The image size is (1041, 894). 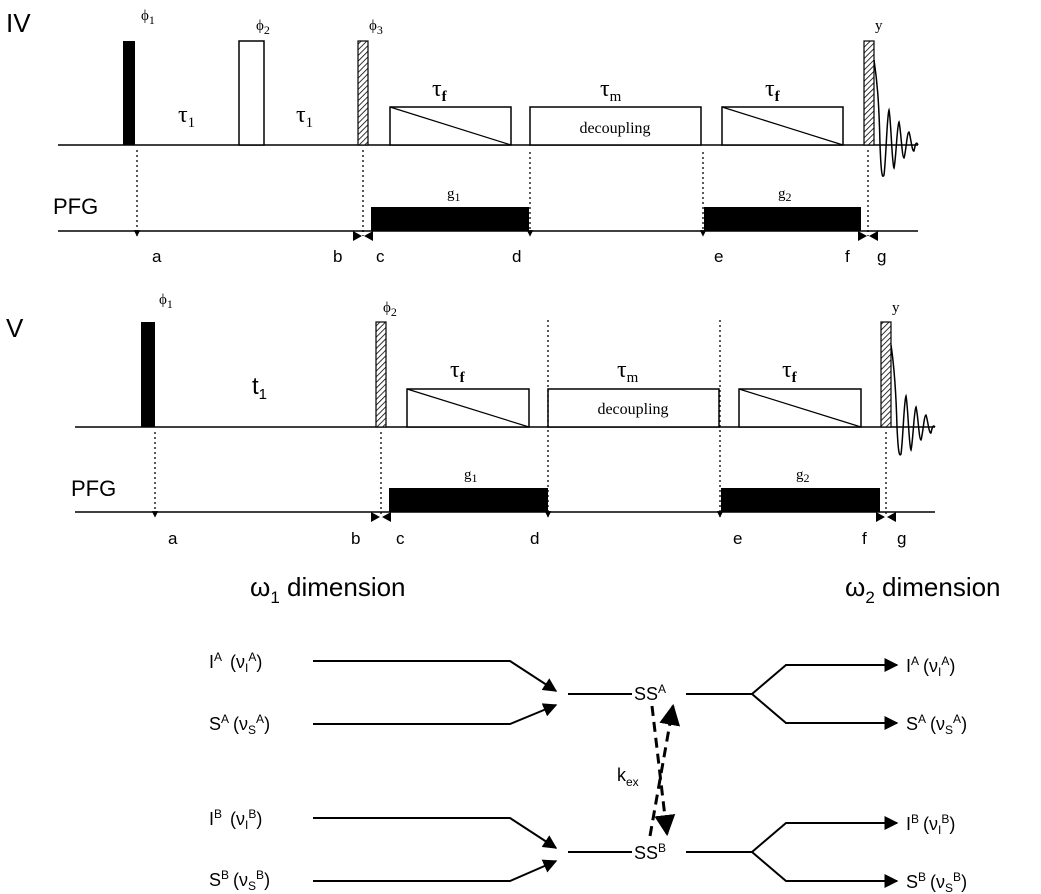 What do you see at coordinates (235, 819) in the screenshot?
I see `species-left-ib: IB (νIB)` at bounding box center [235, 819].